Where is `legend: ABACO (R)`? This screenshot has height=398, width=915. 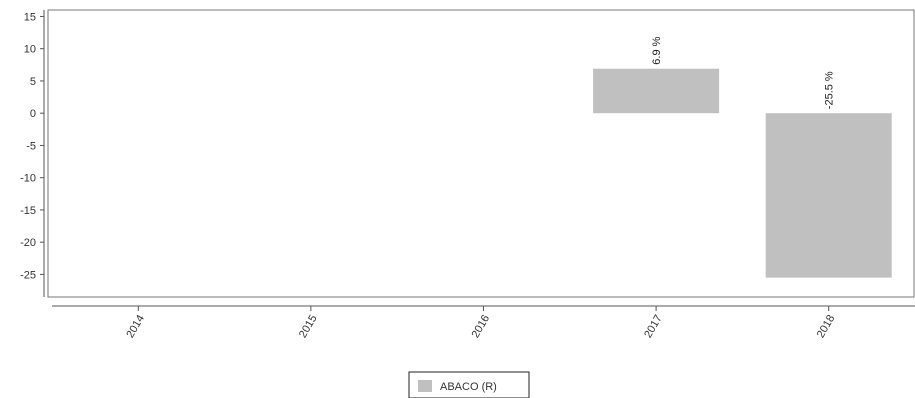
legend: ABACO (R) is located at coordinates (469, 384).